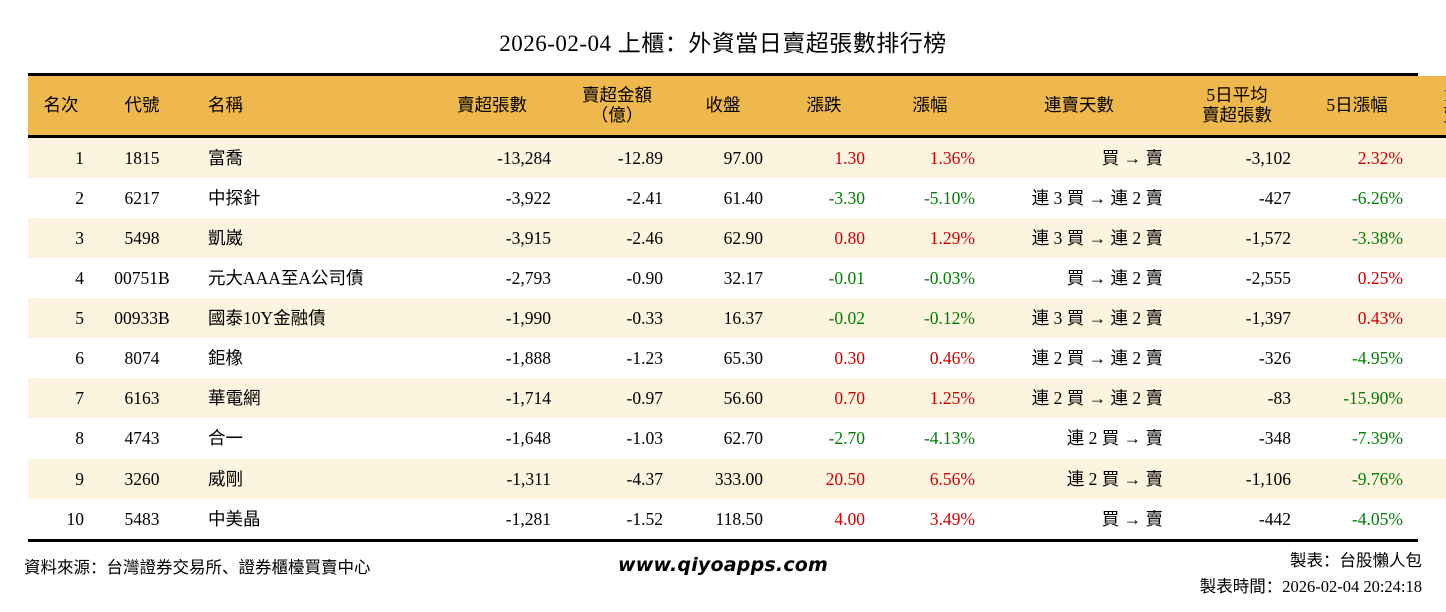 The image size is (1446, 612). Describe the element at coordinates (1237, 107) in the screenshot. I see `col-header-avg5: 5日平均 賣超張數` at that location.